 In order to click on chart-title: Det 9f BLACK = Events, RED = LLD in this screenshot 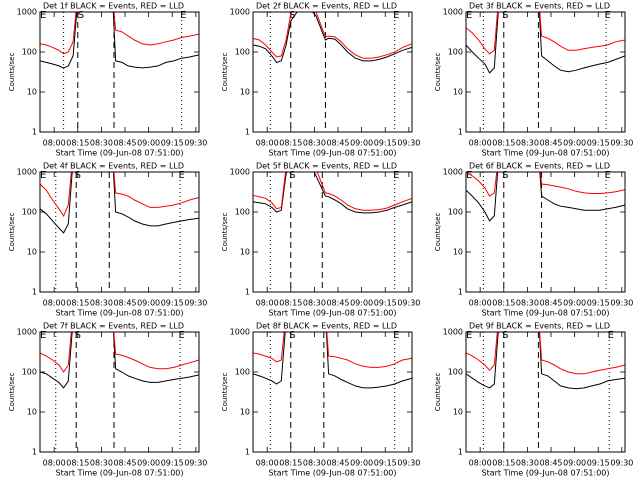, I will do `click(539, 326)`.